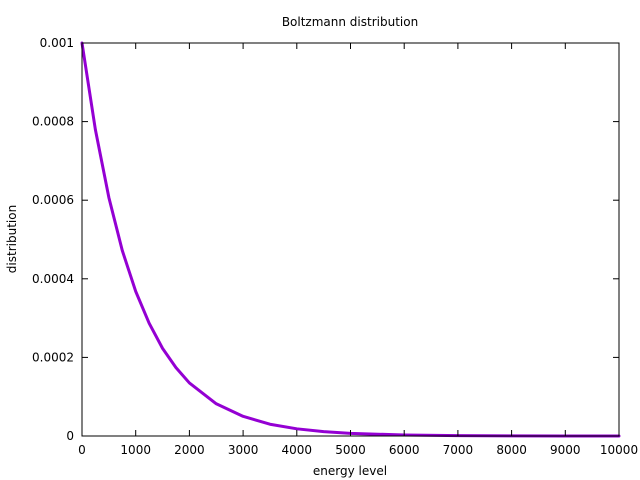 This screenshot has width=640, height=480. What do you see at coordinates (297, 450) in the screenshot?
I see `x-tick-label: 4000` at bounding box center [297, 450].